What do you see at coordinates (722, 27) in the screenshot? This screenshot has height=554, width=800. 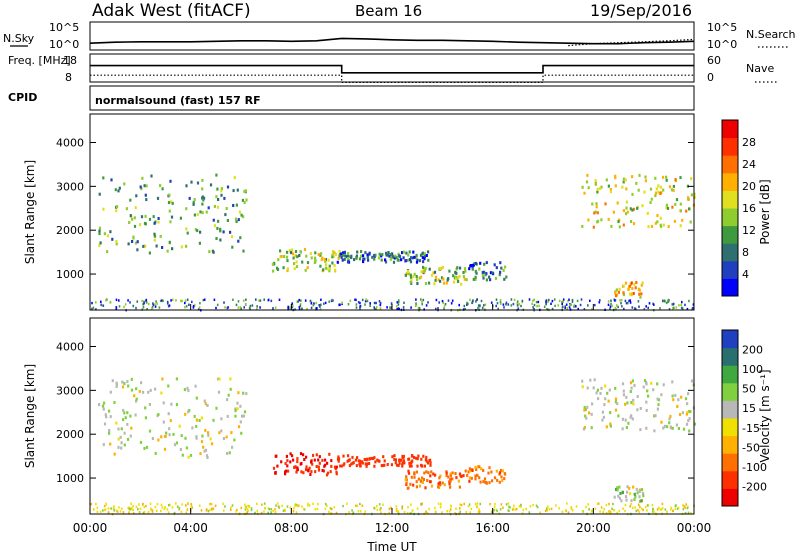 I see `noise-right-tick-top: 10^5` at bounding box center [722, 27].